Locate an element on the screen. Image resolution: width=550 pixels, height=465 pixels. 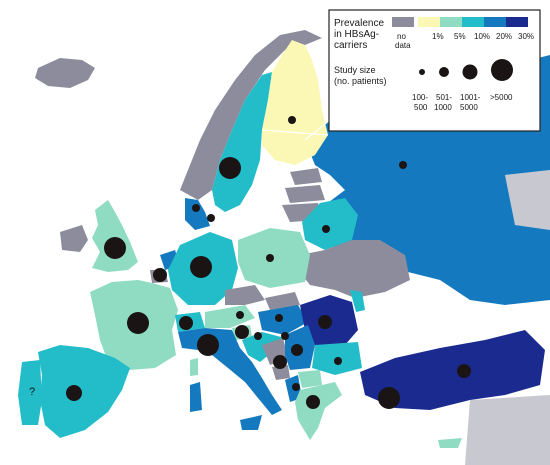
dot-russia is located at coordinates (403, 165).